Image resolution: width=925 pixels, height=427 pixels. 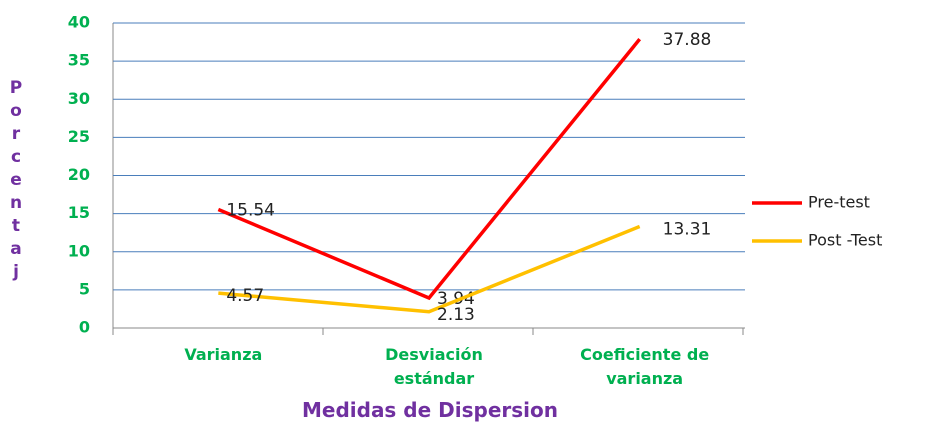 What do you see at coordinates (16, 181) in the screenshot?
I see `y-axis-title: Porcentaj` at bounding box center [16, 181].